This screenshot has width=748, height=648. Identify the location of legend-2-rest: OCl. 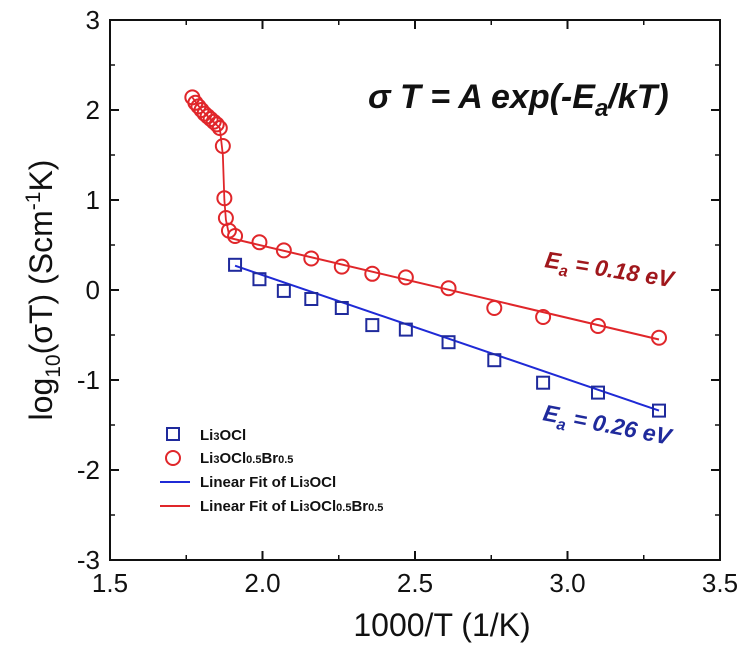
(322, 482).